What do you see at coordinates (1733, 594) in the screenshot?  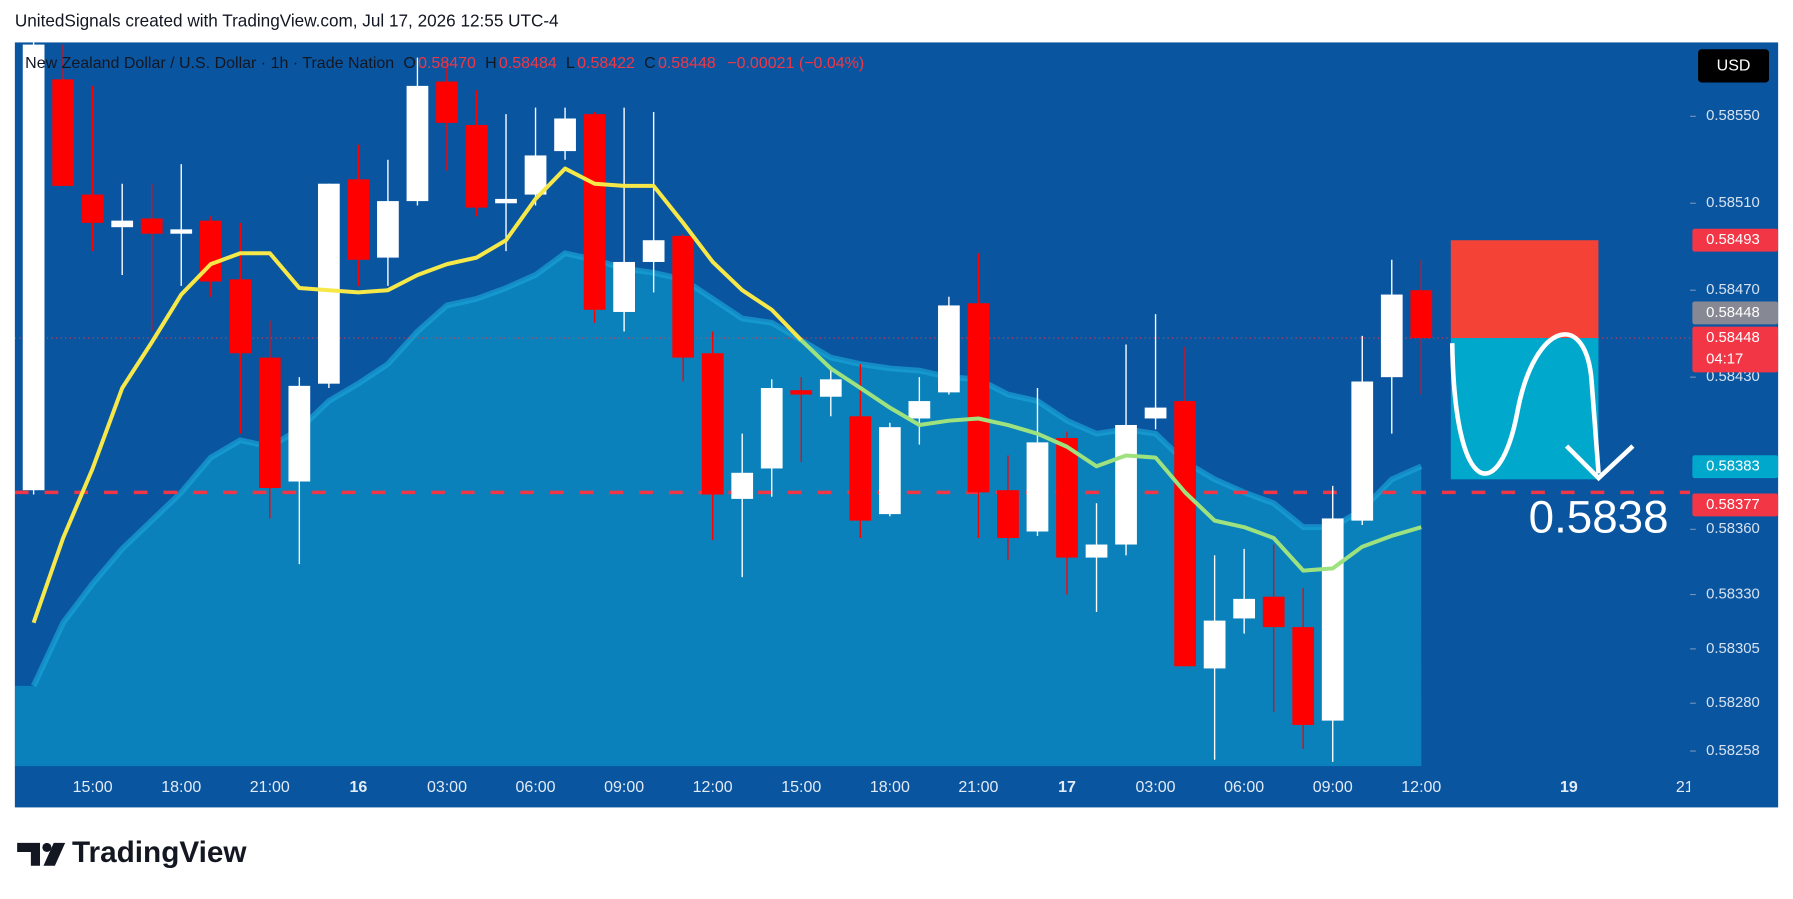 I see `y-tick-label: 0.58330` at bounding box center [1733, 594].